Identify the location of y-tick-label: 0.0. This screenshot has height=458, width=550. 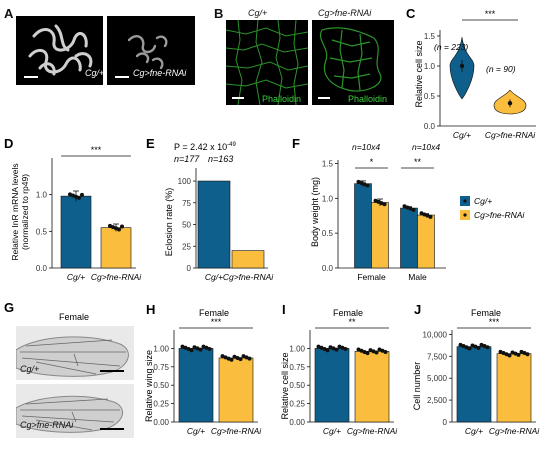
(328, 268).